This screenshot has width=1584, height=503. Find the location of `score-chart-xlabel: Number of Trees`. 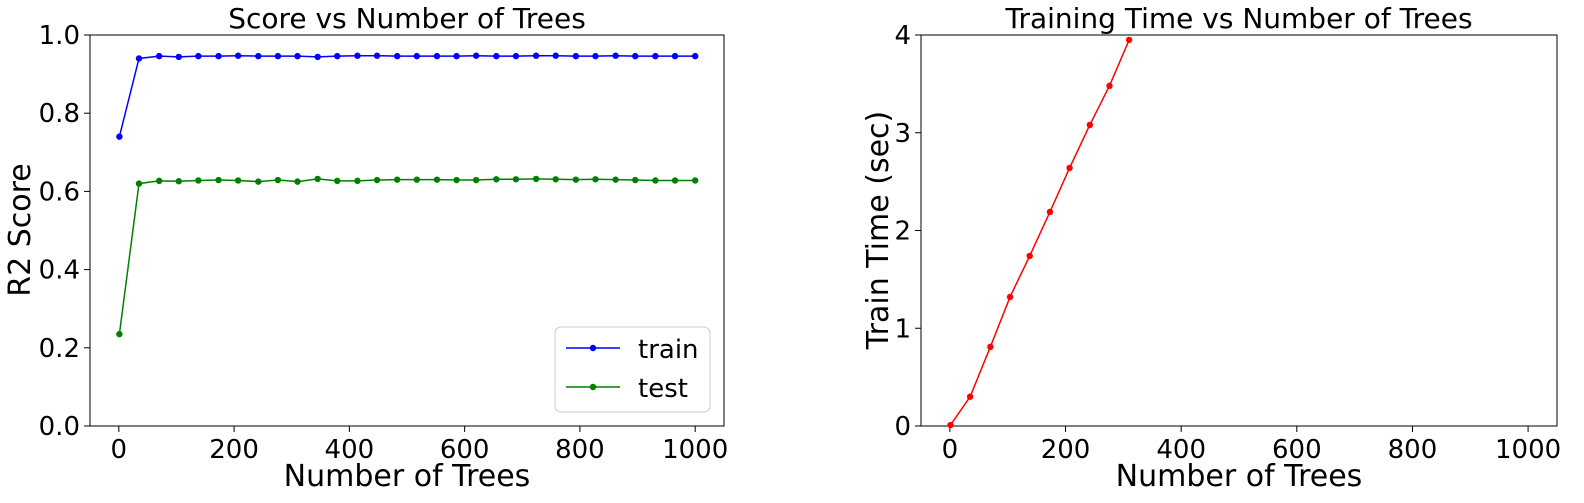

score-chart-xlabel: Number of Trees is located at coordinates (407, 476).